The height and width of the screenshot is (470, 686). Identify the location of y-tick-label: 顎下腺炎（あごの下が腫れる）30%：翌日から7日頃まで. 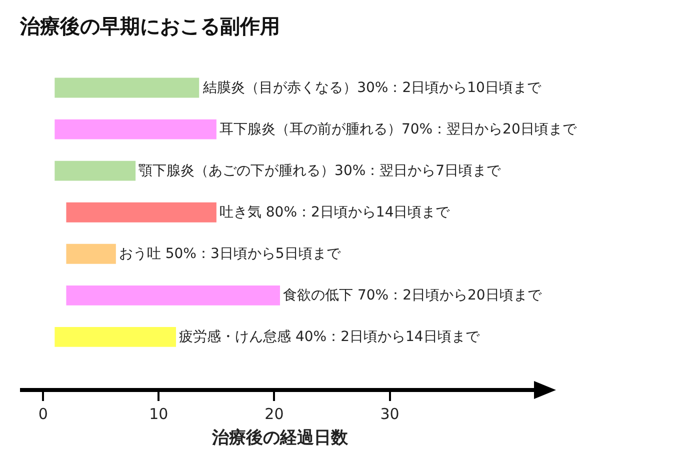
(320, 170).